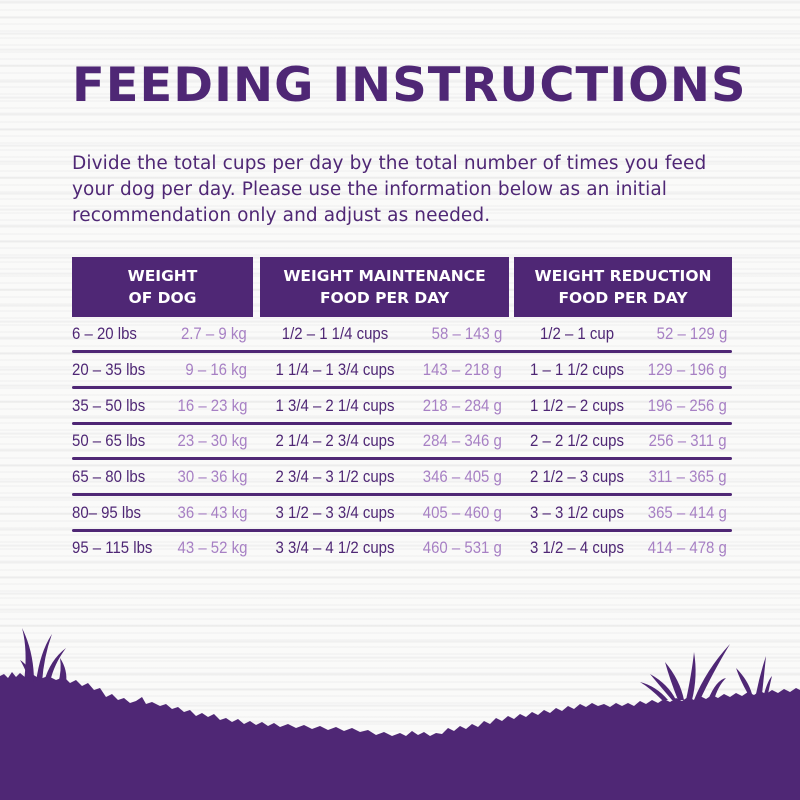 This screenshot has width=800, height=800. What do you see at coordinates (384, 287) in the screenshot?
I see `header-weight-maintenance: WEIGHT MAINTENANCE FOOD PER DAY` at bounding box center [384, 287].